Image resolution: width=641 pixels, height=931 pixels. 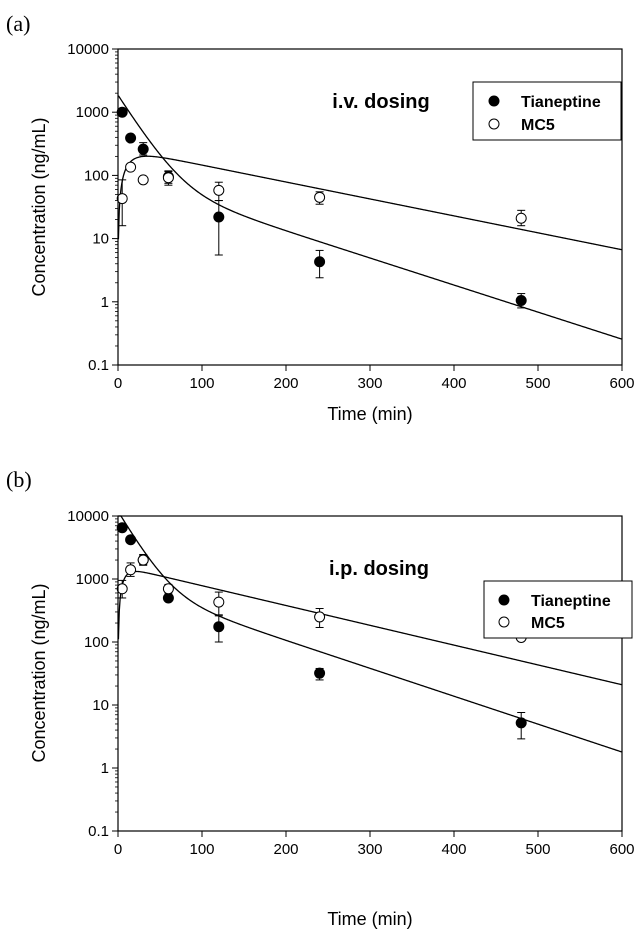 What do you see at coordinates (538, 125) in the screenshot?
I see `panel-a-legend-label-mc5: MC5` at bounding box center [538, 125].